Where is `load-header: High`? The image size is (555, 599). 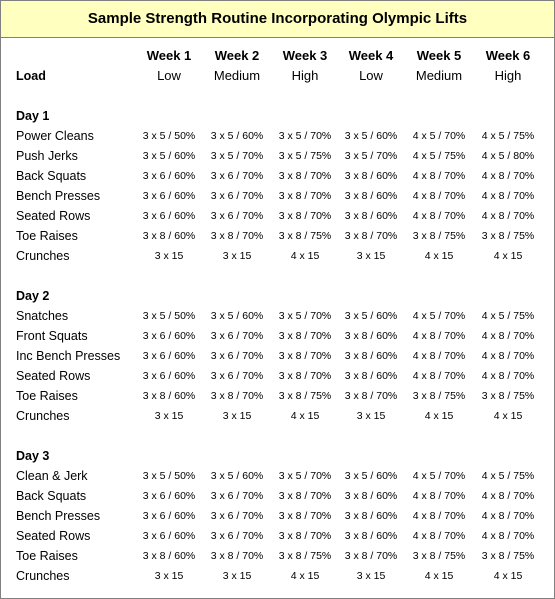 load-header: High is located at coordinates (508, 75).